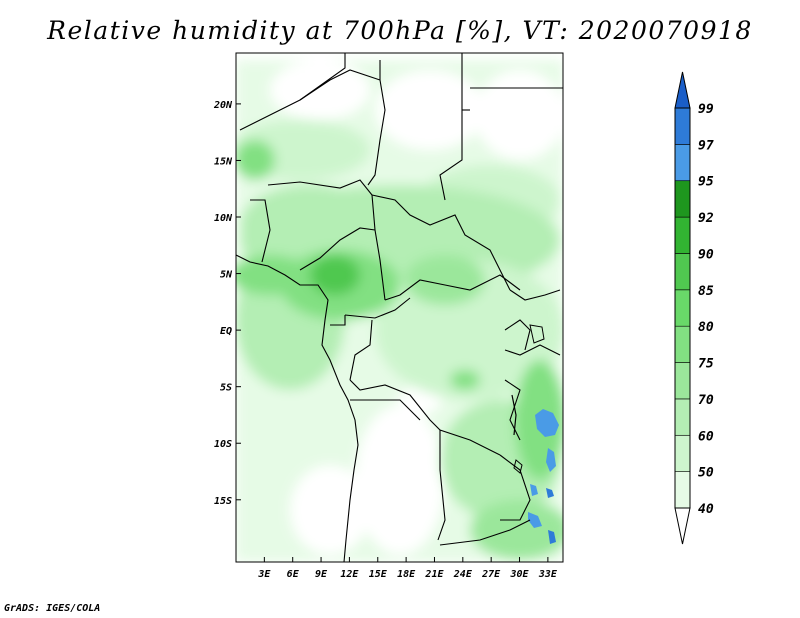 The image size is (800, 618). I want to click on lon-tick-label: 33E, so click(548, 574).